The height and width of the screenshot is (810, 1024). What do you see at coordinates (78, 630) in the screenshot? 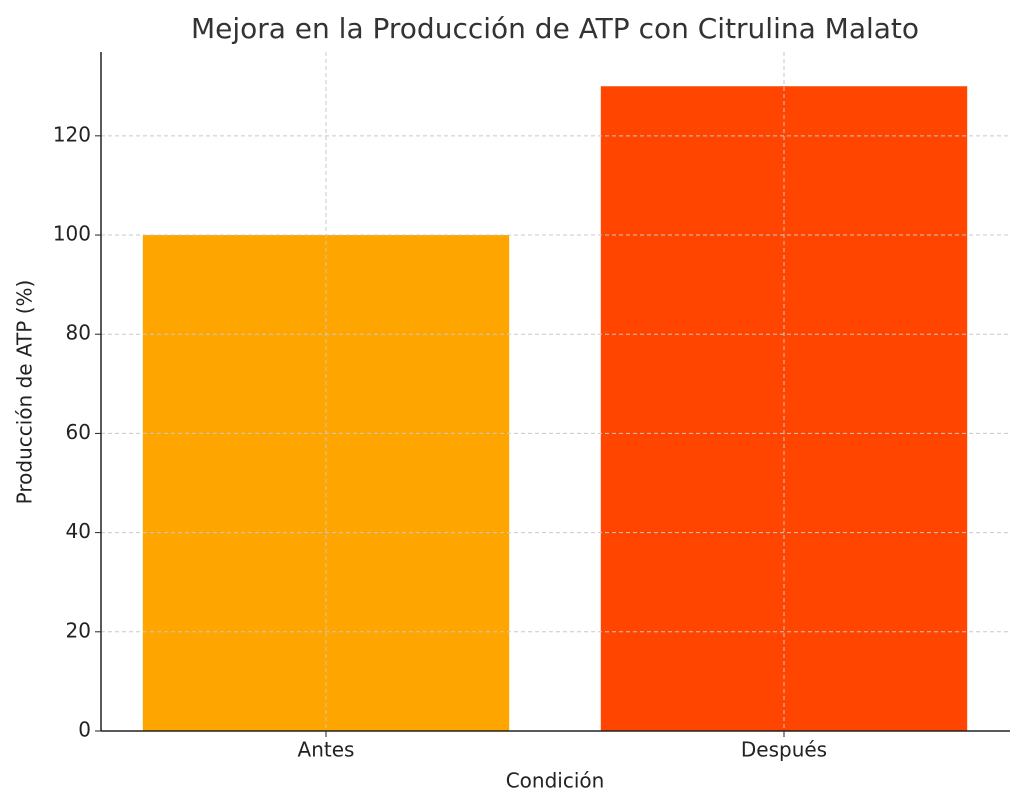
I see `y-tick-label: 20` at bounding box center [78, 630].